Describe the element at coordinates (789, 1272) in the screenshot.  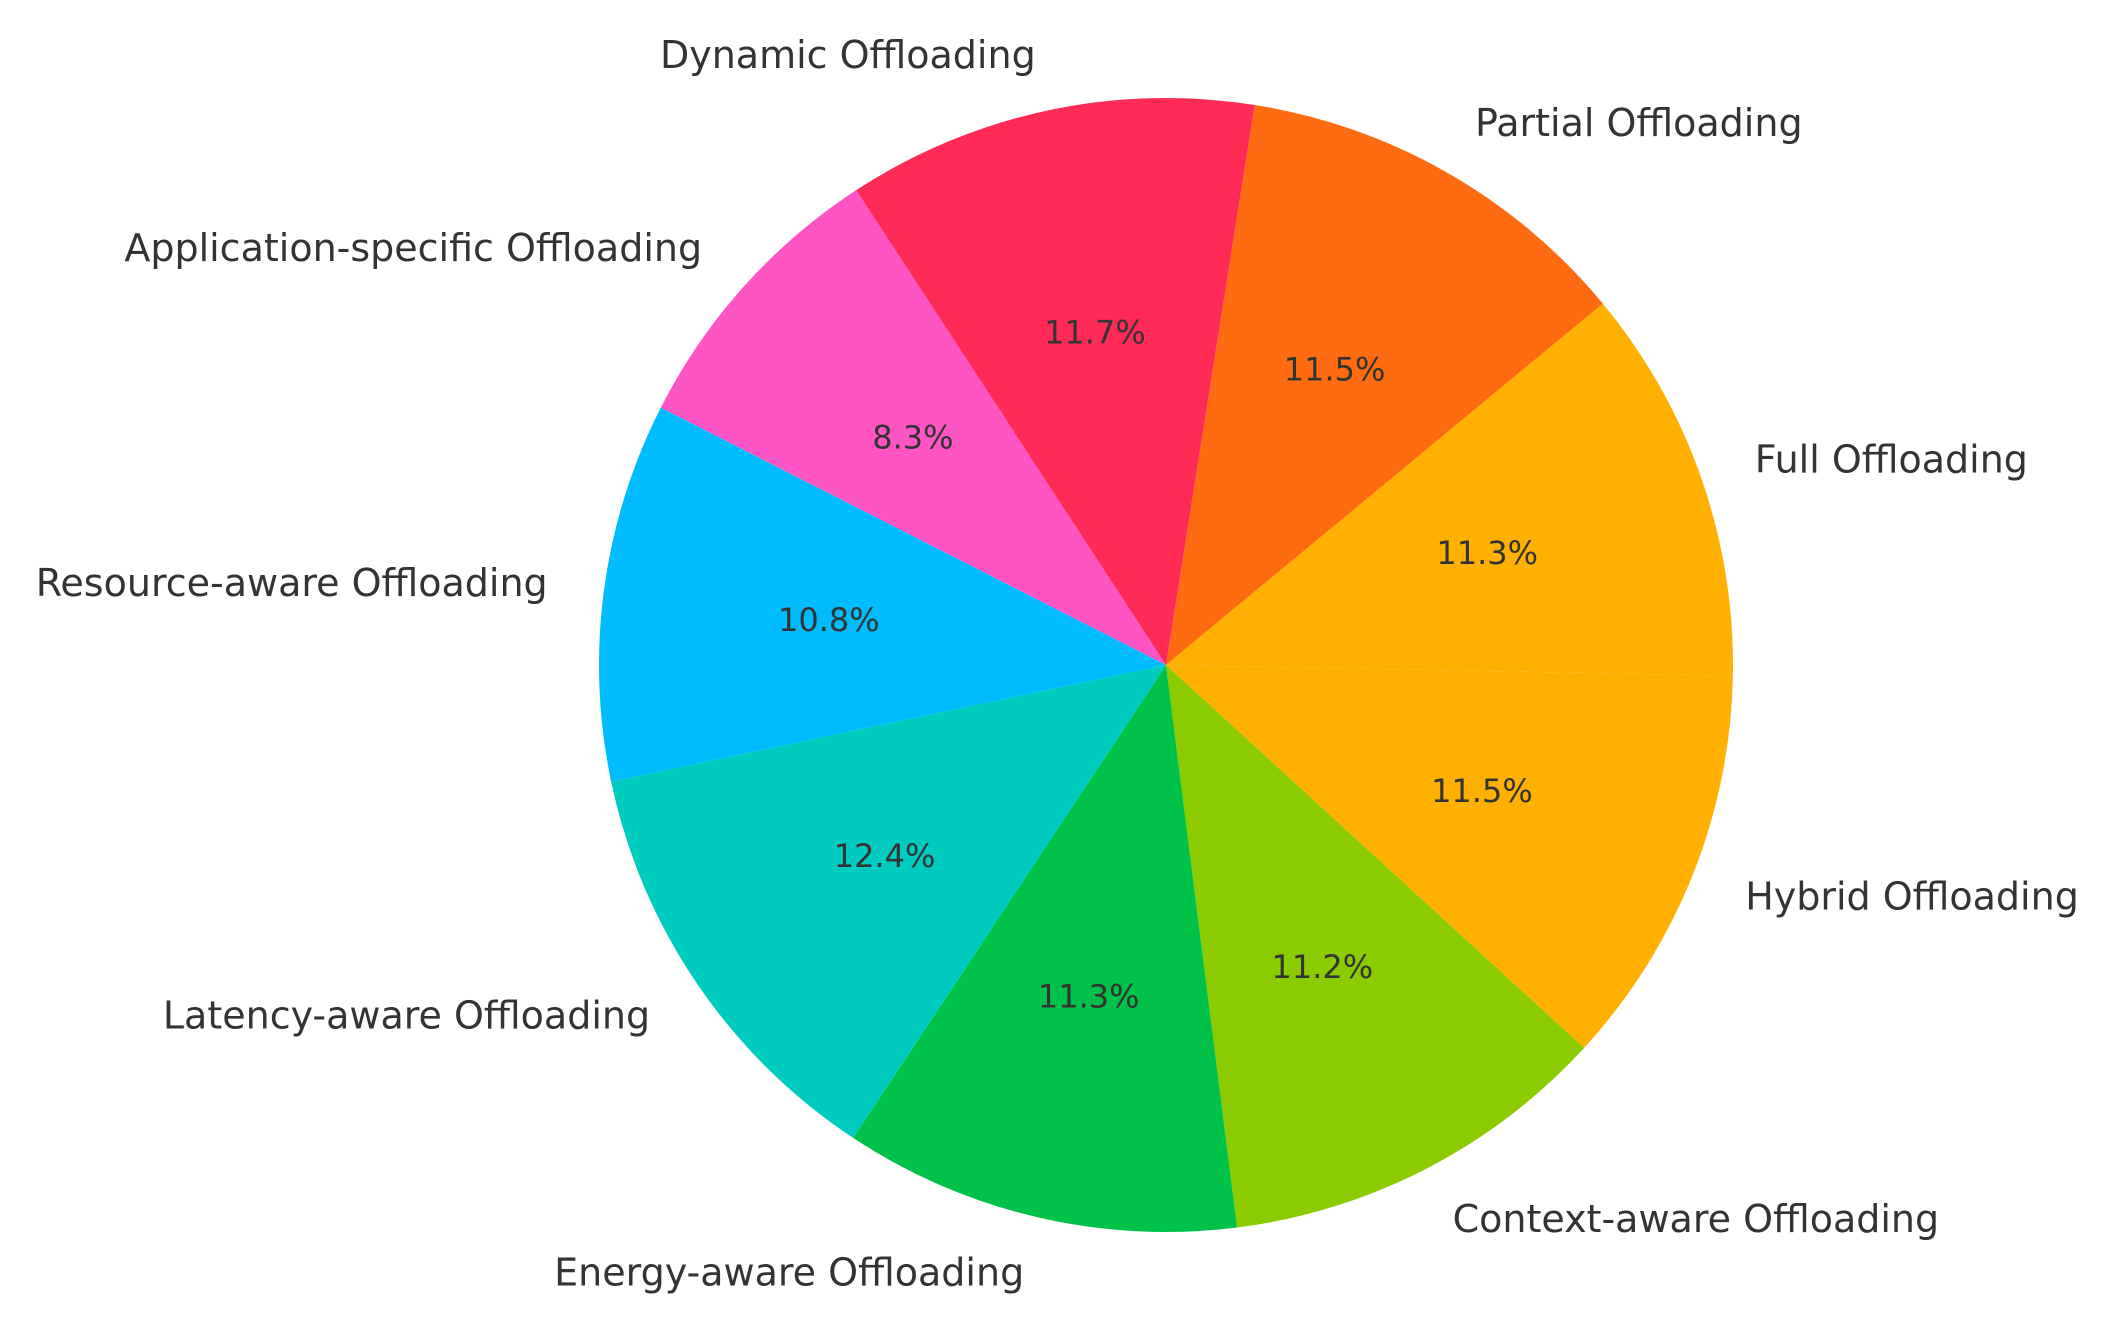
I see `category-label: Energy-aware Offloading` at that location.